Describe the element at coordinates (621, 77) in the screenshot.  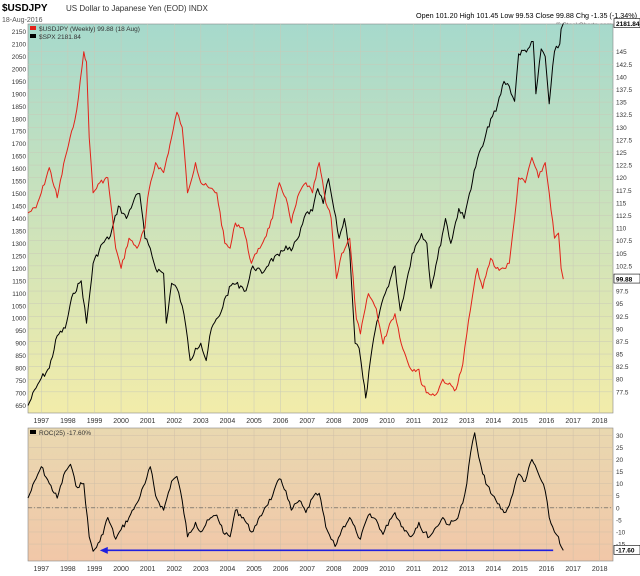
I see `y-tick-label-right: 140` at that location.